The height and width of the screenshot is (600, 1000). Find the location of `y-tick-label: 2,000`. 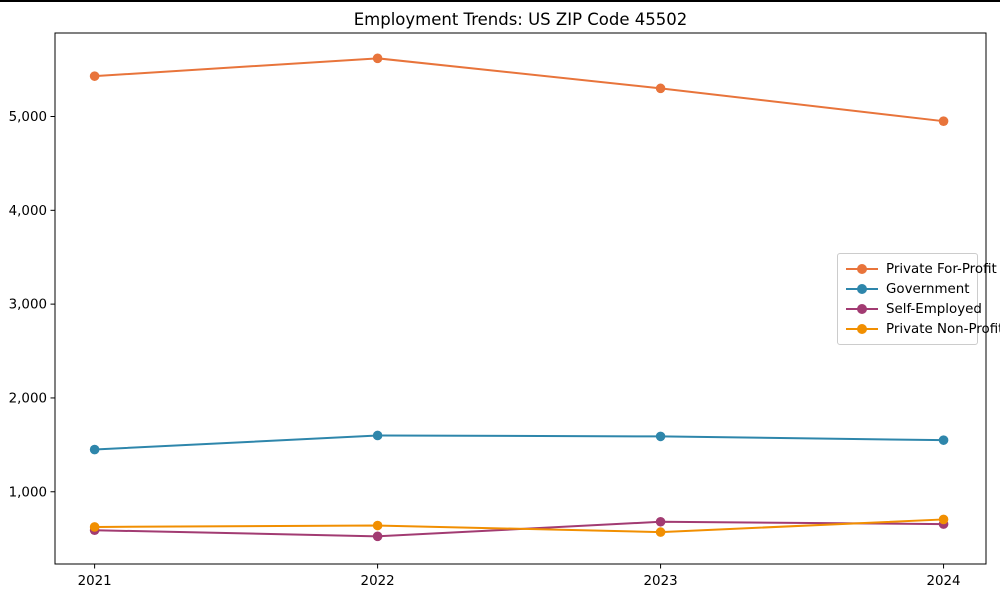

y-tick-label: 2,000 is located at coordinates (28, 399).